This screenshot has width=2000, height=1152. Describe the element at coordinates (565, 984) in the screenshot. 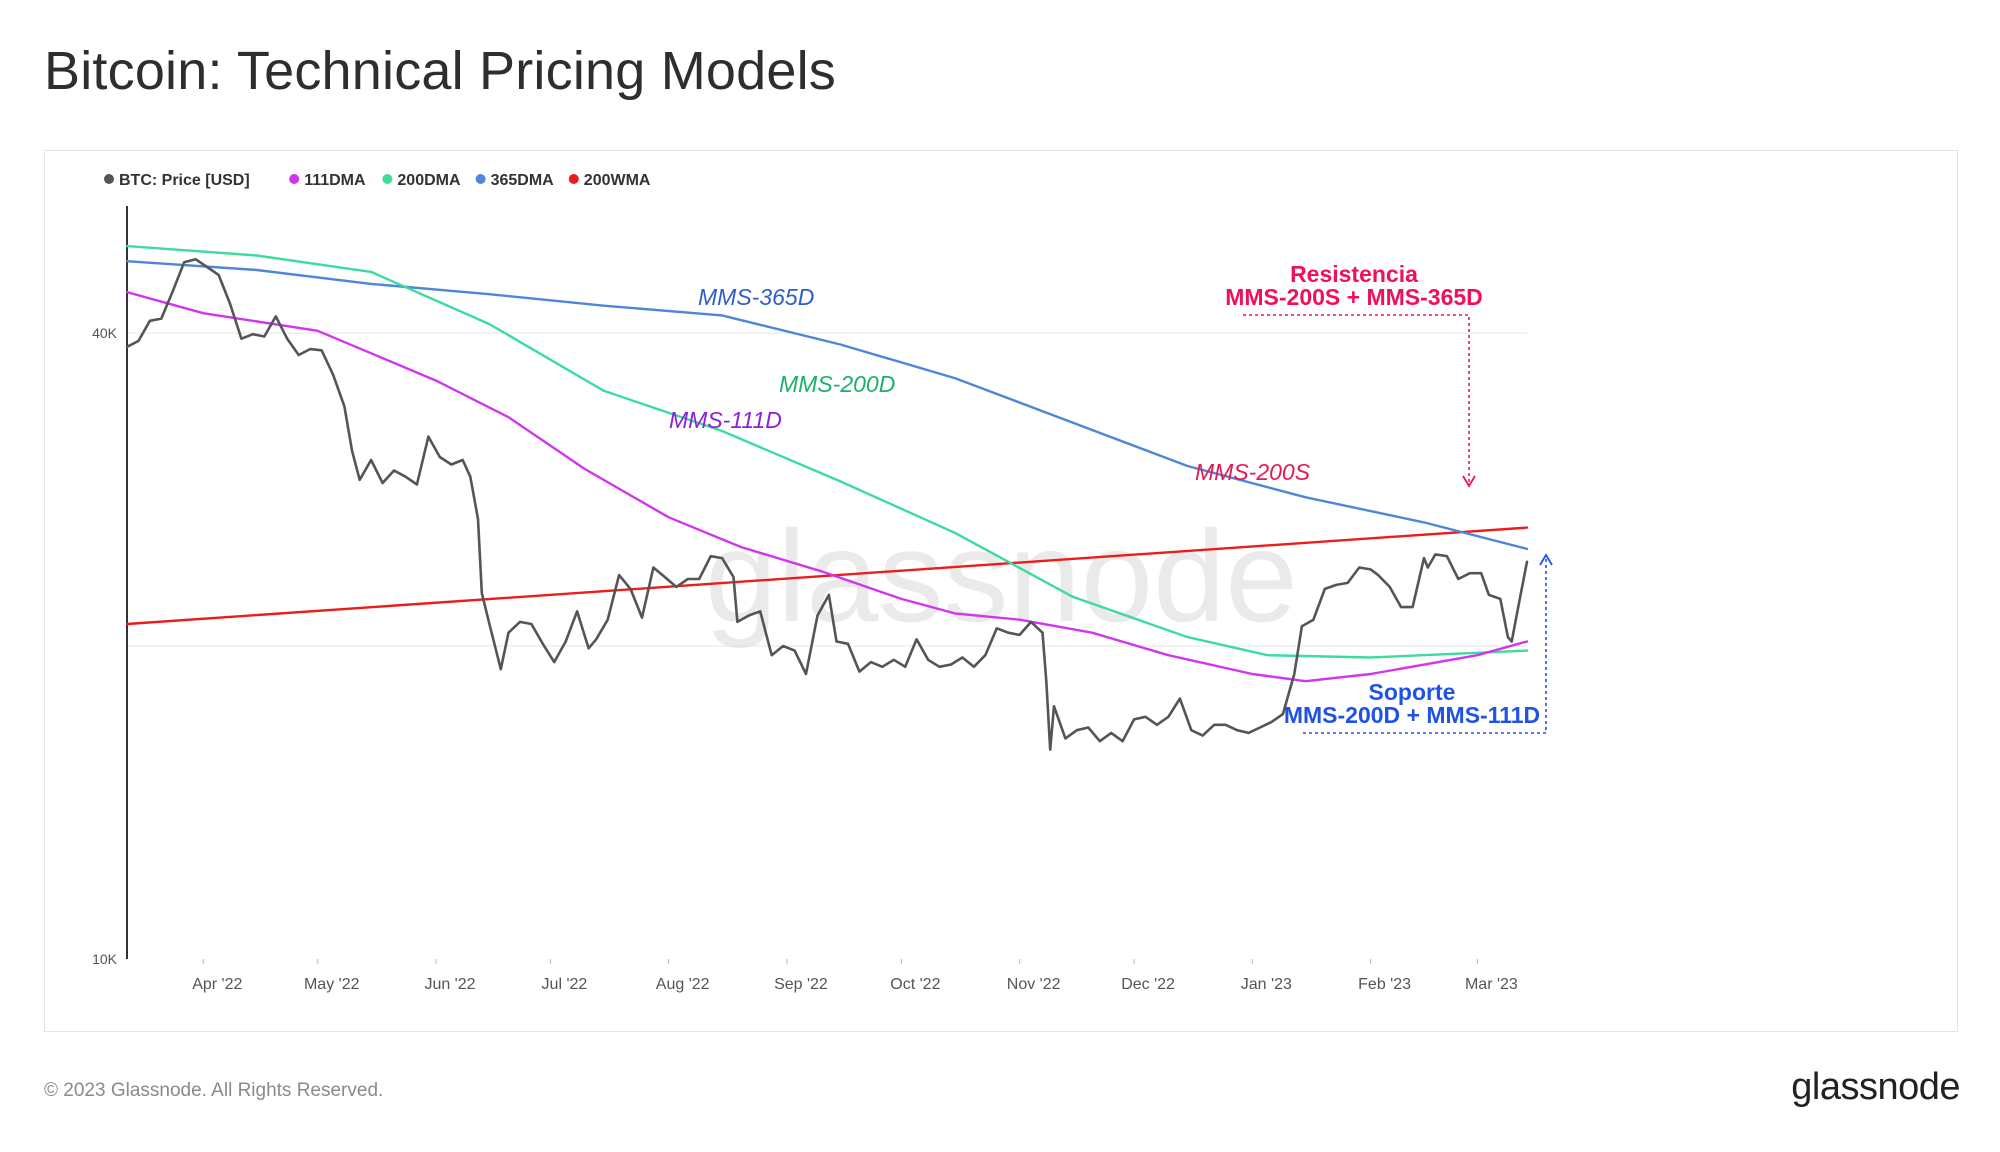

I see `x-tick-label: Jul '22` at that location.